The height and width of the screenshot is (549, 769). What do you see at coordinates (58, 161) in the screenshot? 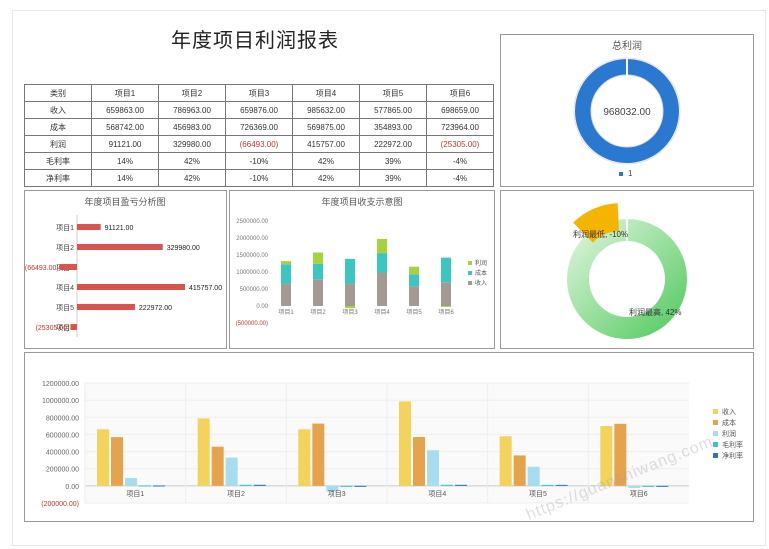
I see `table-cell: 毛利率` at bounding box center [58, 161].